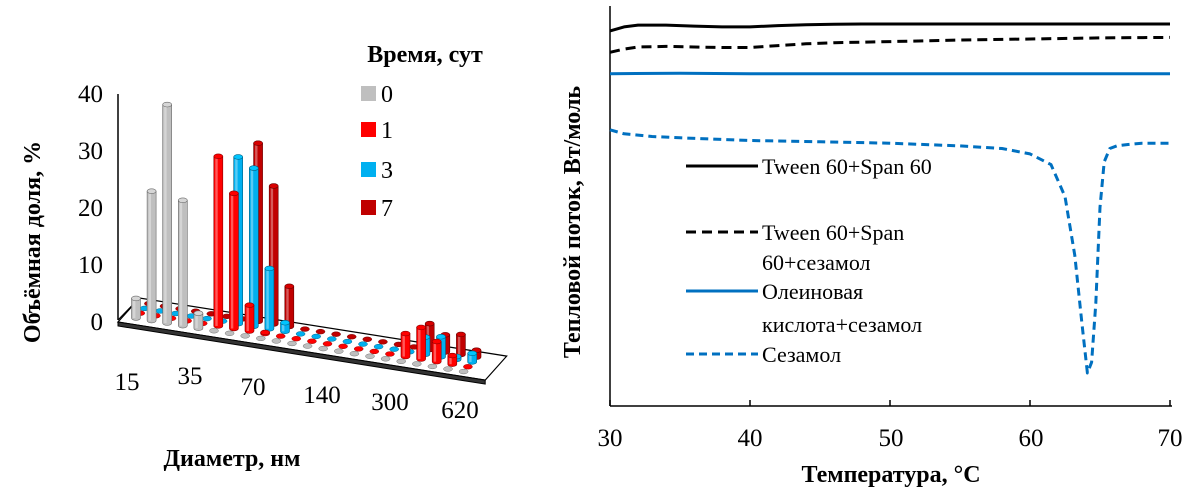 The width and height of the screenshot is (1189, 488). What do you see at coordinates (33, 242) in the screenshot?
I see `y-axis-title: Объёмная доля, %` at bounding box center [33, 242].